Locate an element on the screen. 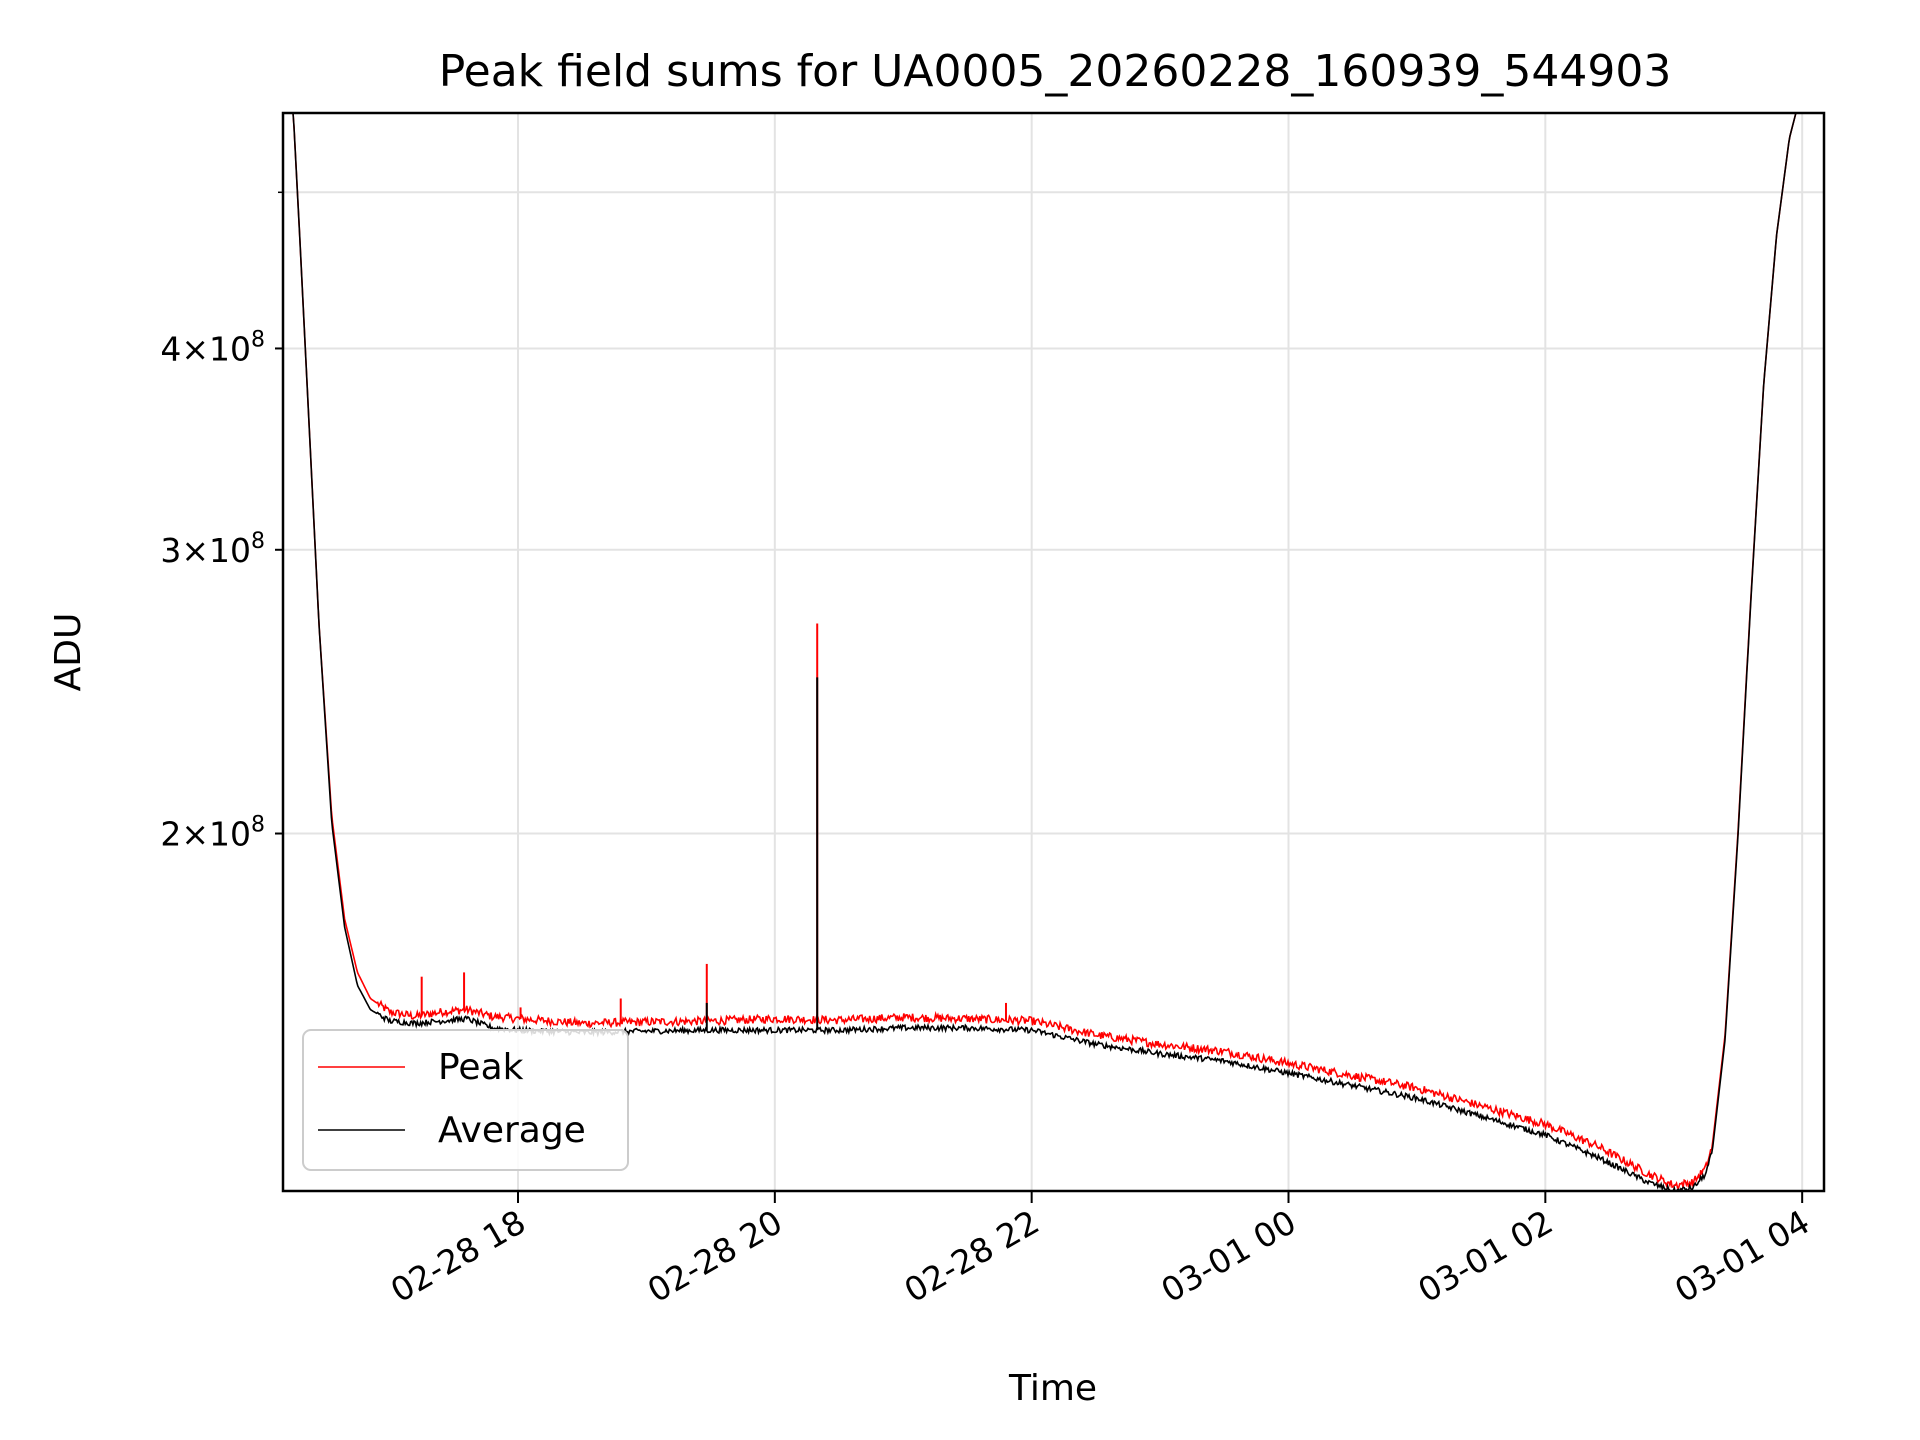 This screenshot has height=1440, width=1920. legend: Peak Average is located at coordinates (465, 1100).